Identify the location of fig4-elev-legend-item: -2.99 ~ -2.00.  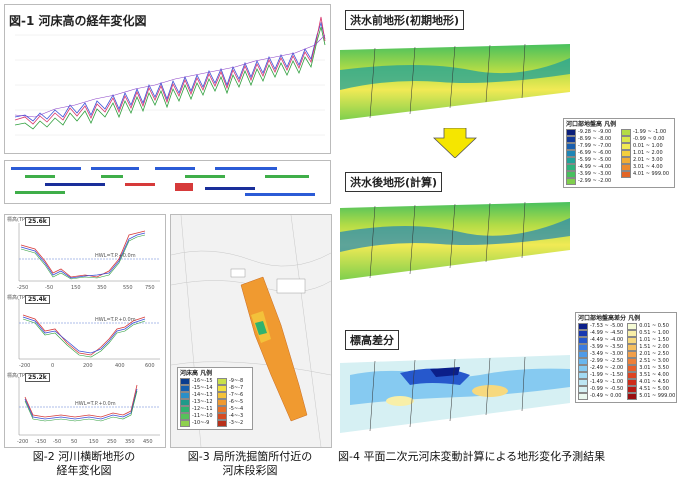
(591, 181).